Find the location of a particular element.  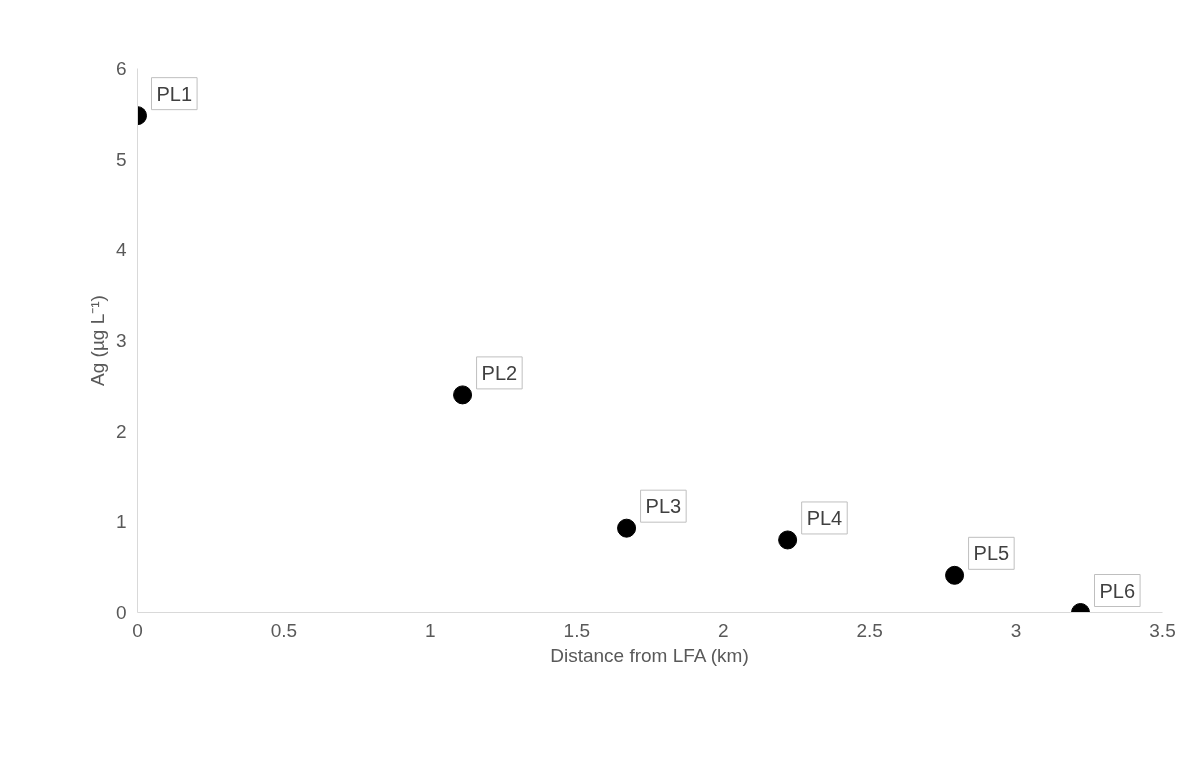

y-tick-label: 1 is located at coordinates (121, 522).